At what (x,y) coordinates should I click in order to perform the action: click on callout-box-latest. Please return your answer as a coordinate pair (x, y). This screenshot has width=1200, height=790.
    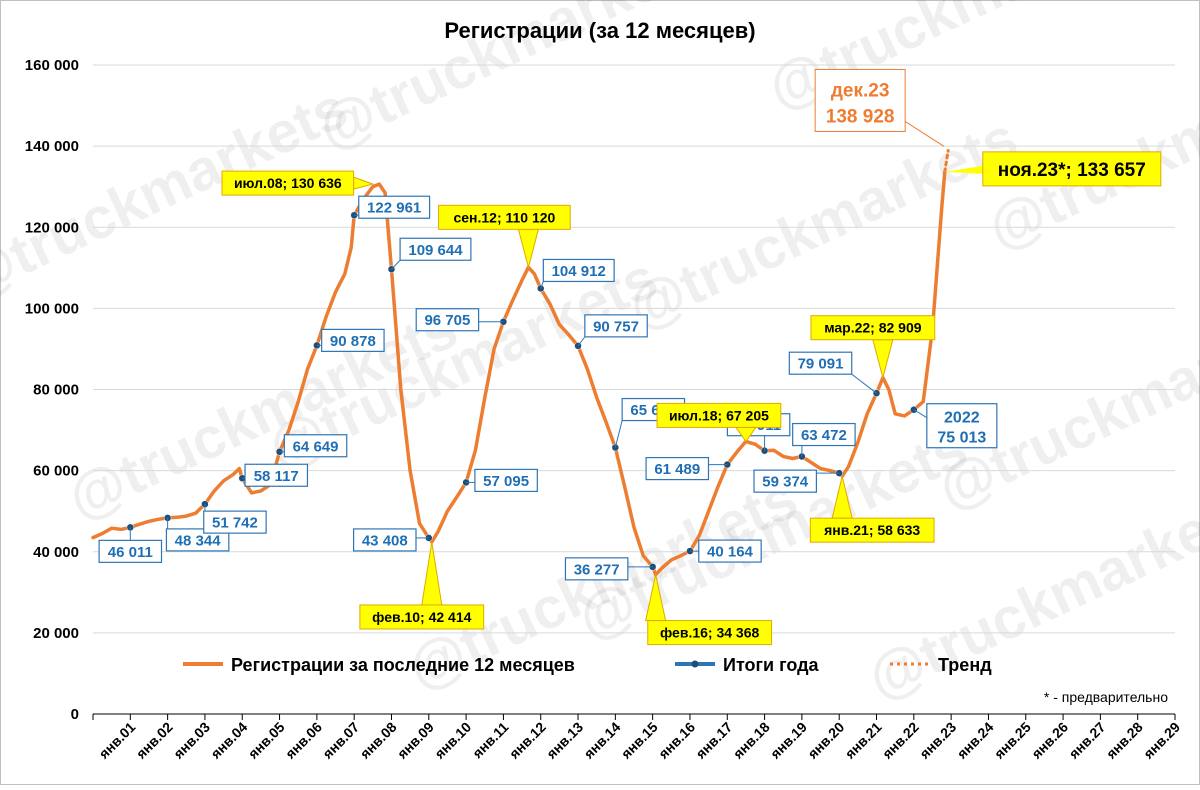
    Looking at the image, I should click on (1072, 169).